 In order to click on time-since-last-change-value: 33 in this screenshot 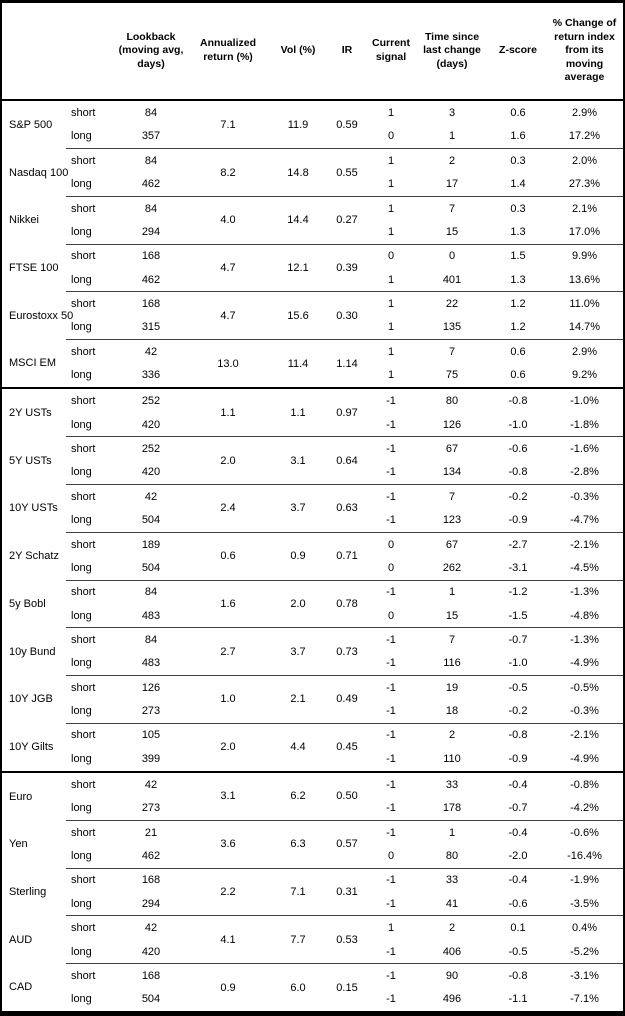, I will do `click(452, 880)`.